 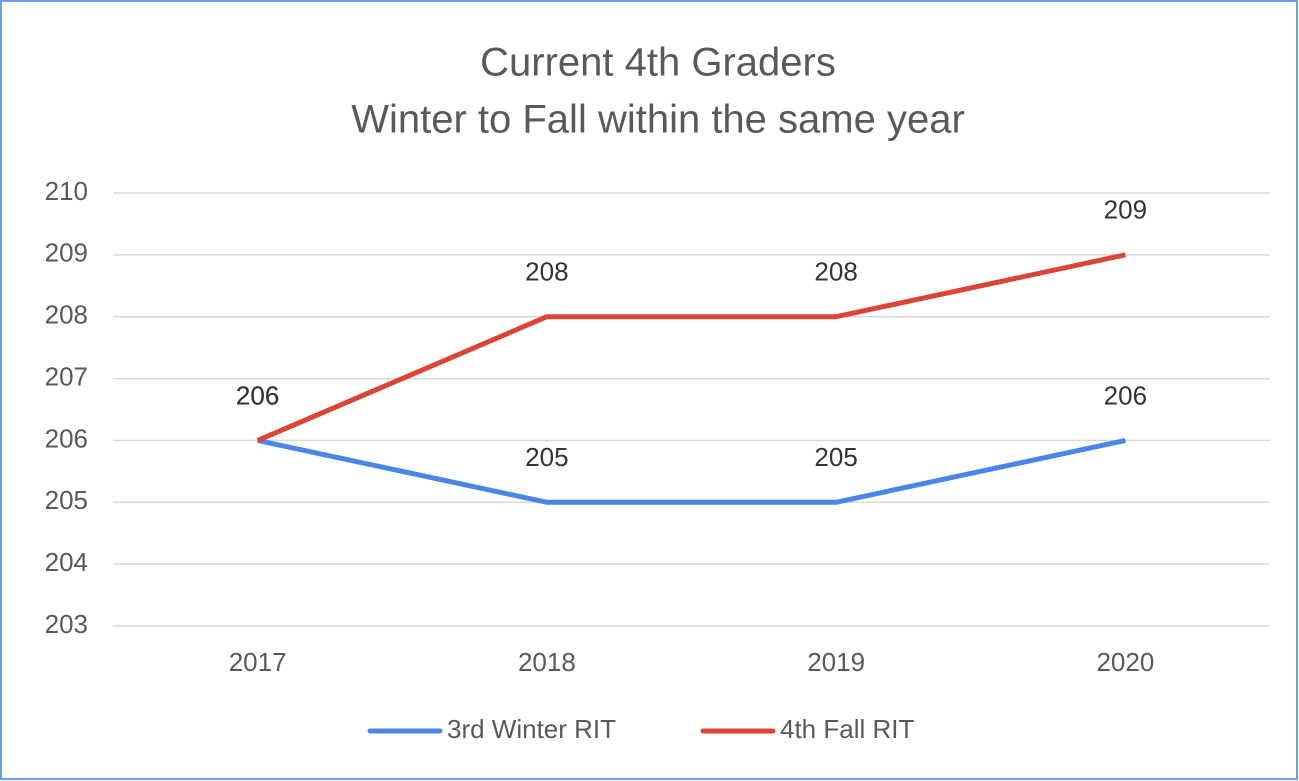 I want to click on x-tick-label: 2018, so click(x=547, y=662).